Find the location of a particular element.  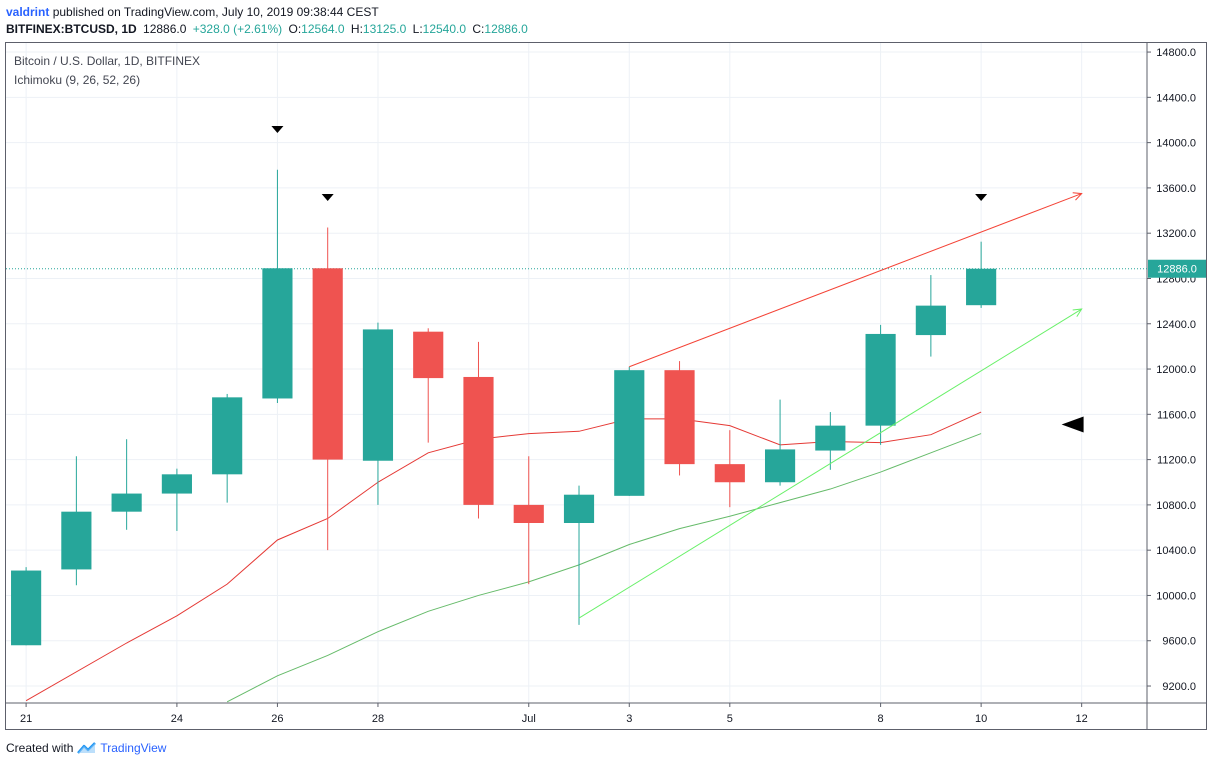

y-tick-label: 13600.0 is located at coordinates (1176, 189).